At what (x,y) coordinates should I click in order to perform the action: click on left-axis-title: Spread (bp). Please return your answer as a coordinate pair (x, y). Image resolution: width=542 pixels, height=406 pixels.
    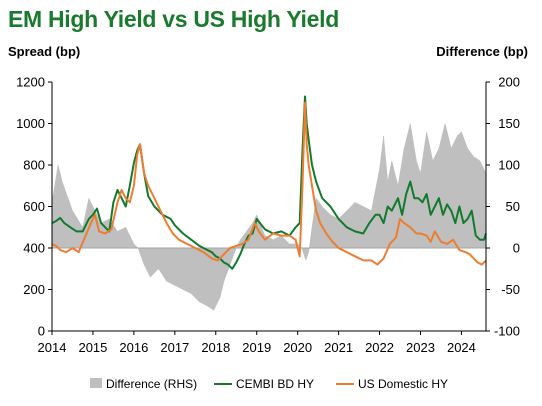
    Looking at the image, I should click on (44, 51).